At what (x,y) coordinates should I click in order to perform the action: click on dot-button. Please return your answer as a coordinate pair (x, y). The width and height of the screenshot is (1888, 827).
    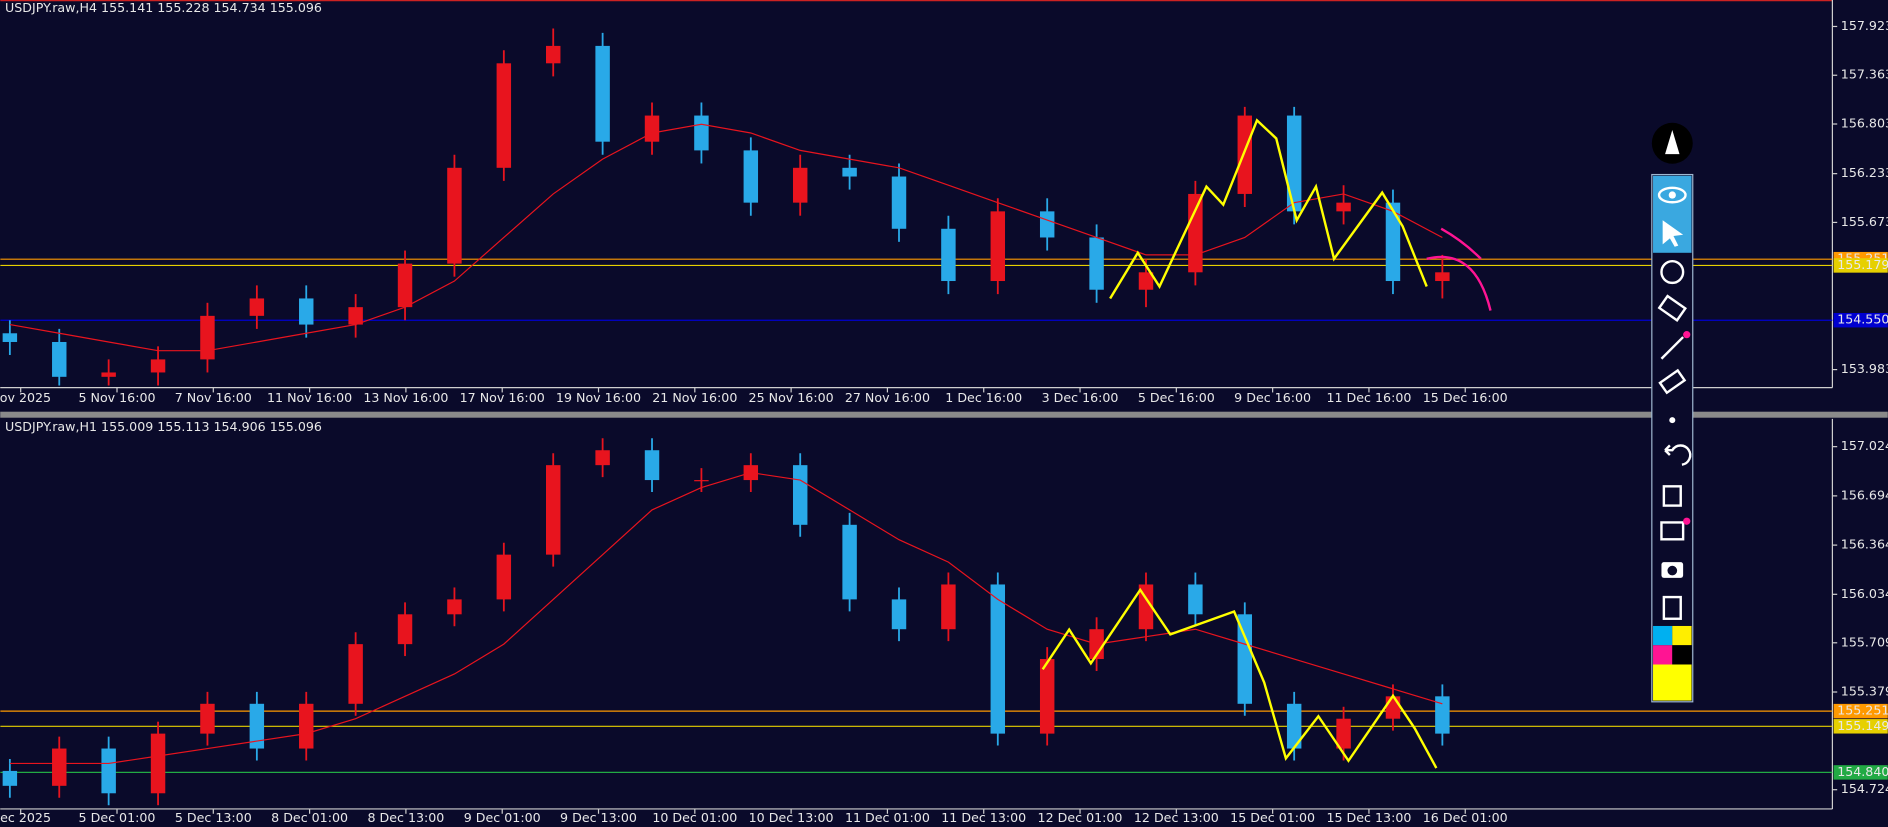
    Looking at the image, I should click on (1672, 420).